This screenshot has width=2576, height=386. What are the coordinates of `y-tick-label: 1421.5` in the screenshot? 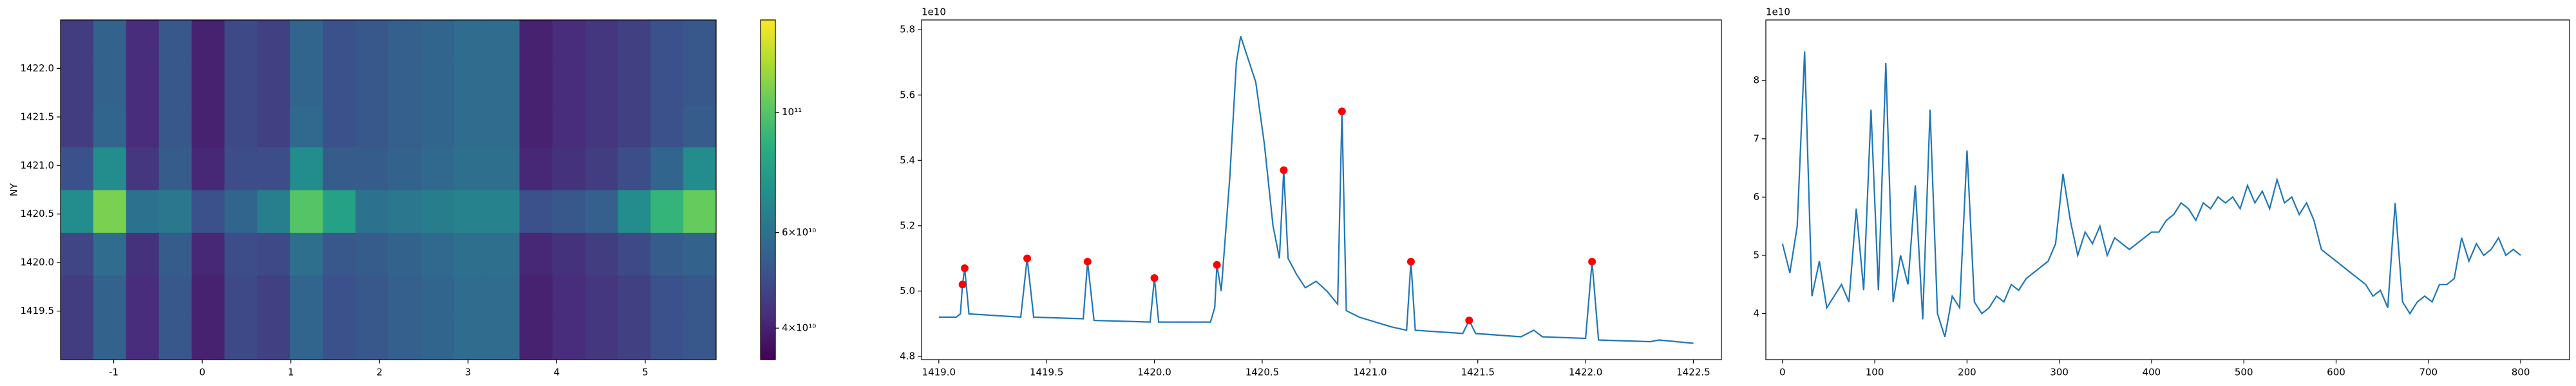 It's located at (38, 116).